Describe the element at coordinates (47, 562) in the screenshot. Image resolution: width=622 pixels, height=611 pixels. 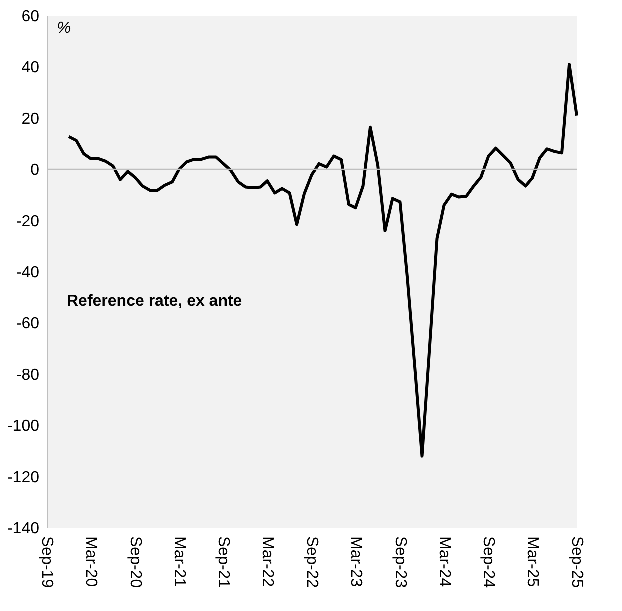
I see `x-tick-label: Sep-19` at that location.